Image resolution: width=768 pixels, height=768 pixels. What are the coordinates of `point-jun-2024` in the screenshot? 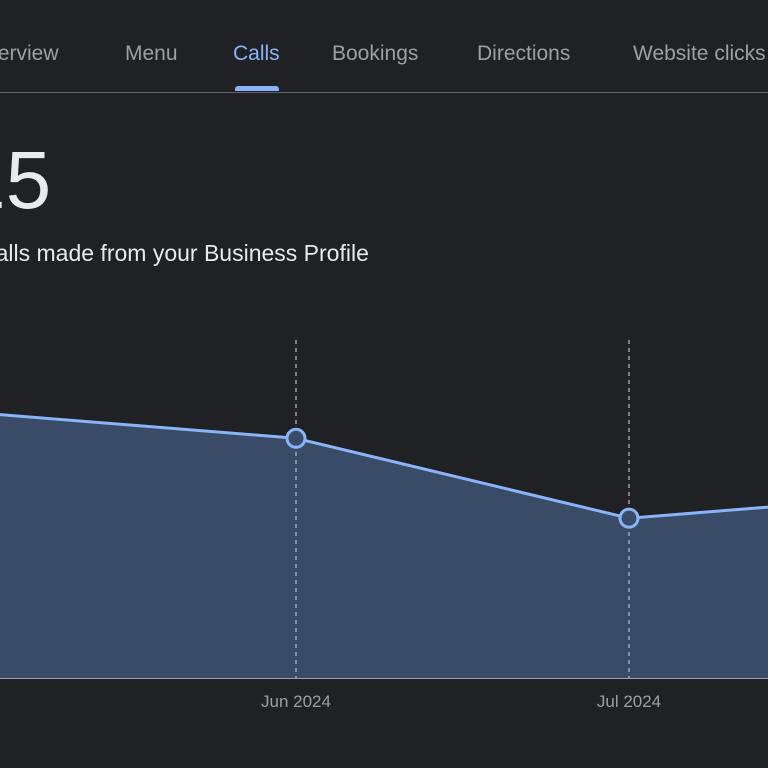 It's located at (296, 438).